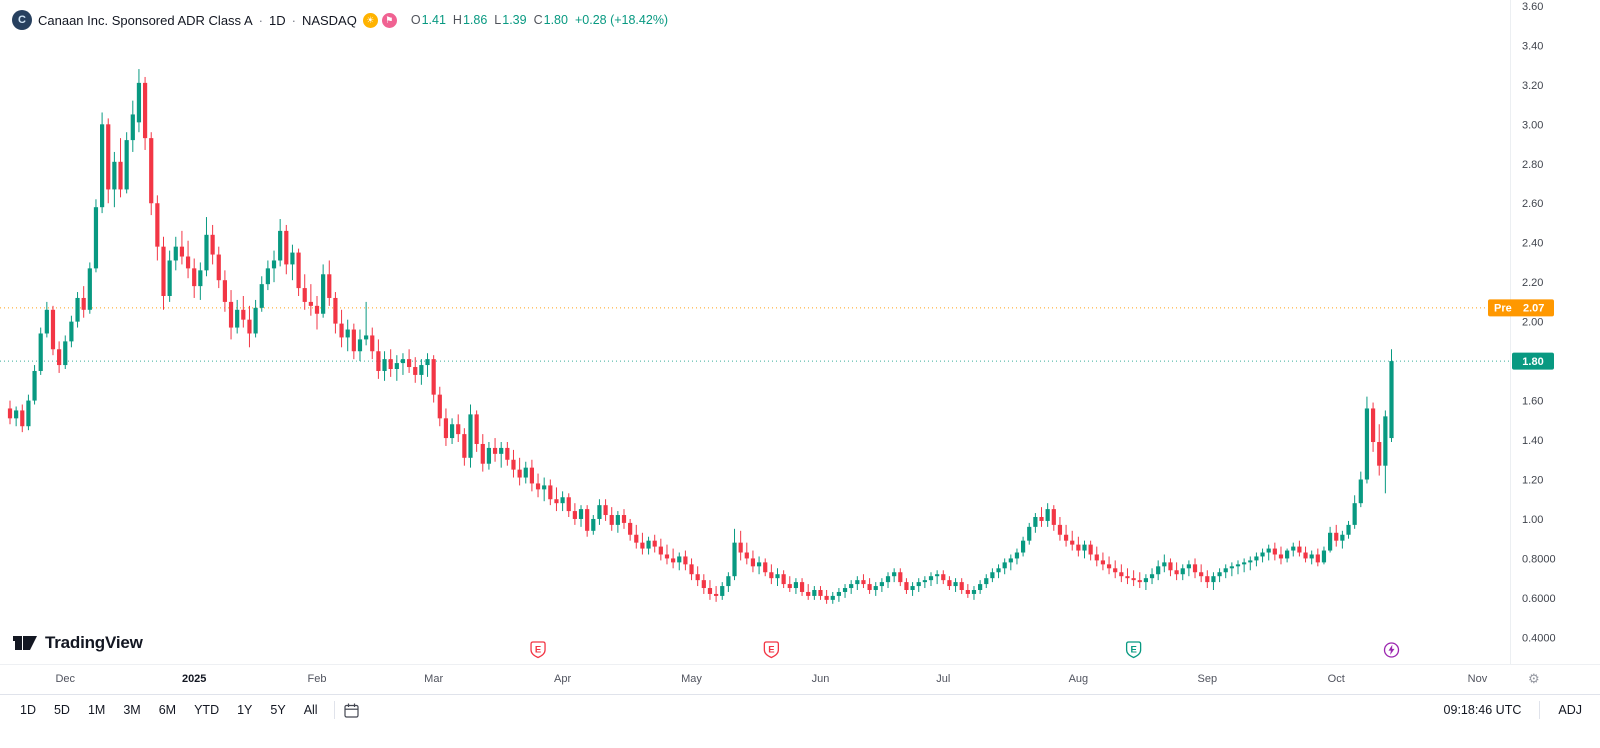  Describe the element at coordinates (820, 679) in the screenshot. I see `time-axis-label: Jun` at that location.